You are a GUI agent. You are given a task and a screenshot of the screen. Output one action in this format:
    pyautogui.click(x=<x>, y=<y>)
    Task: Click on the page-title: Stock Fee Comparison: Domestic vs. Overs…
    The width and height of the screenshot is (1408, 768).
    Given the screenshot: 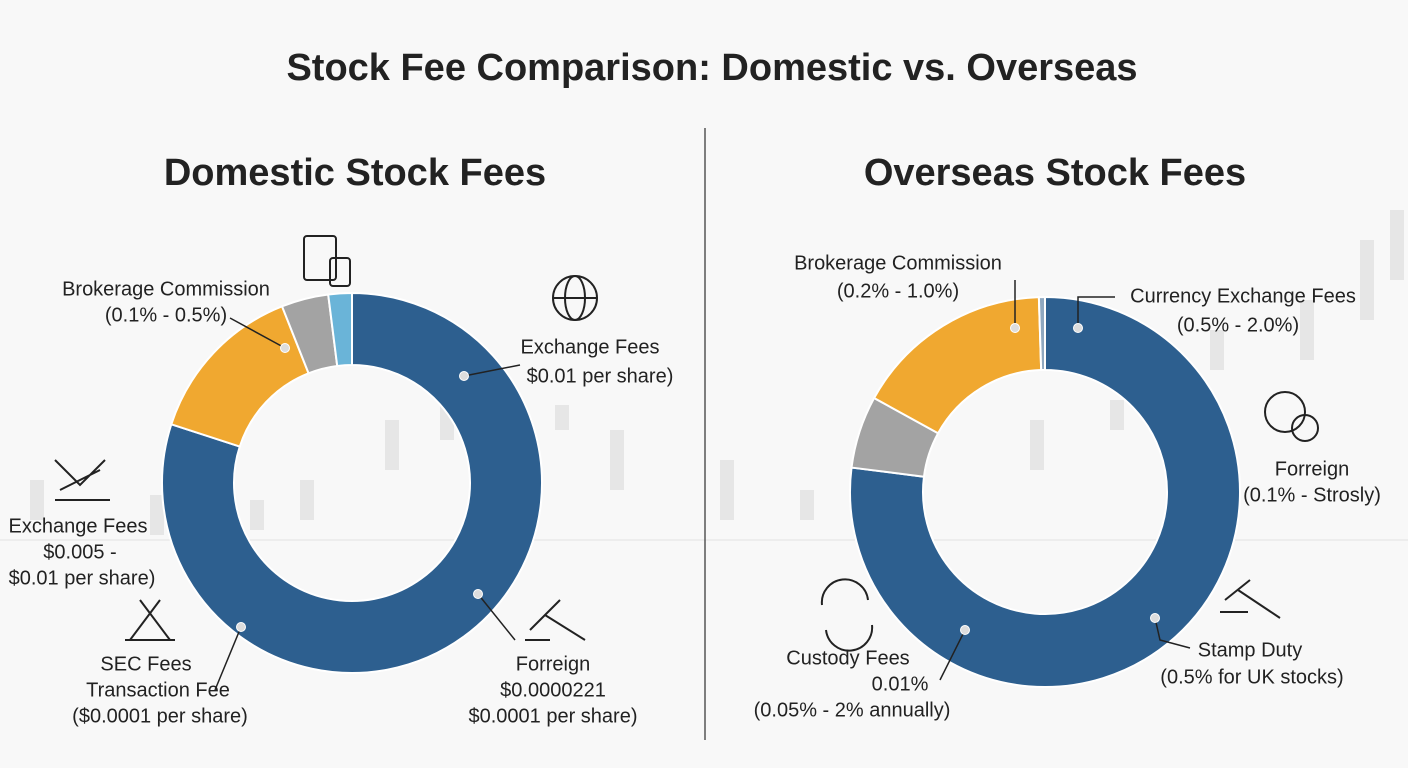 What is the action you would take?
    pyautogui.click(x=711, y=68)
    